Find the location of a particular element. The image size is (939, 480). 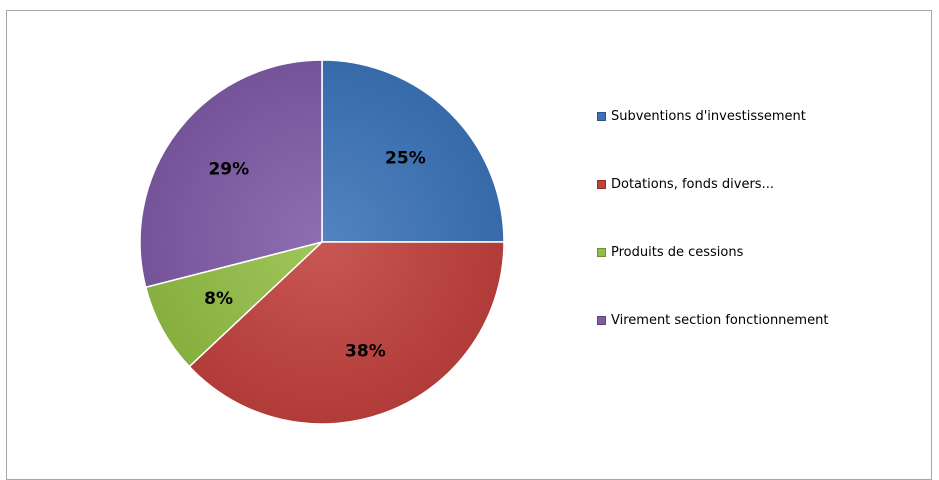

legend-item-virement: Virement section fonctionnement is located at coordinates (712, 320).